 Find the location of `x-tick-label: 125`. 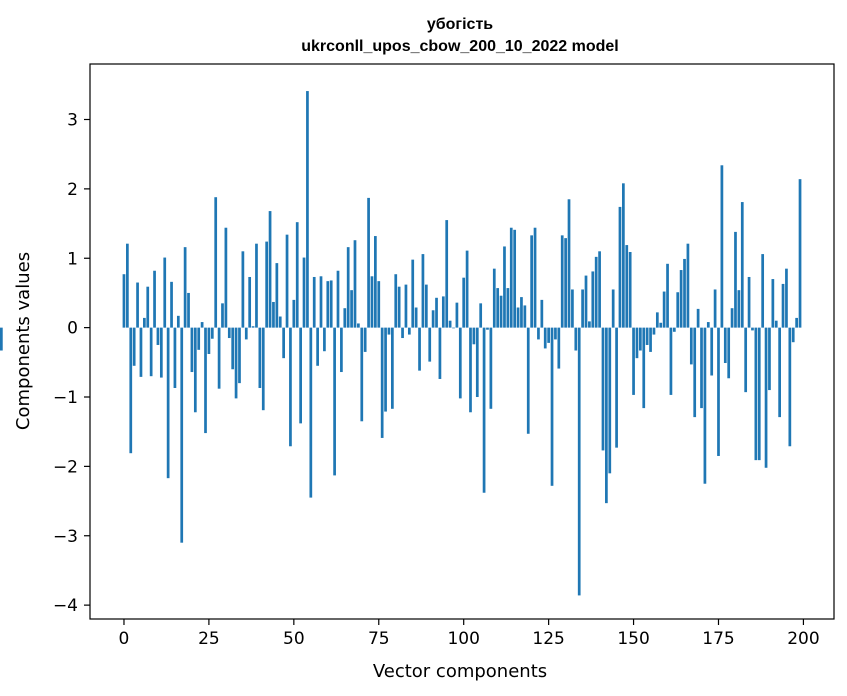

x-tick-label: 125 is located at coordinates (548, 639).